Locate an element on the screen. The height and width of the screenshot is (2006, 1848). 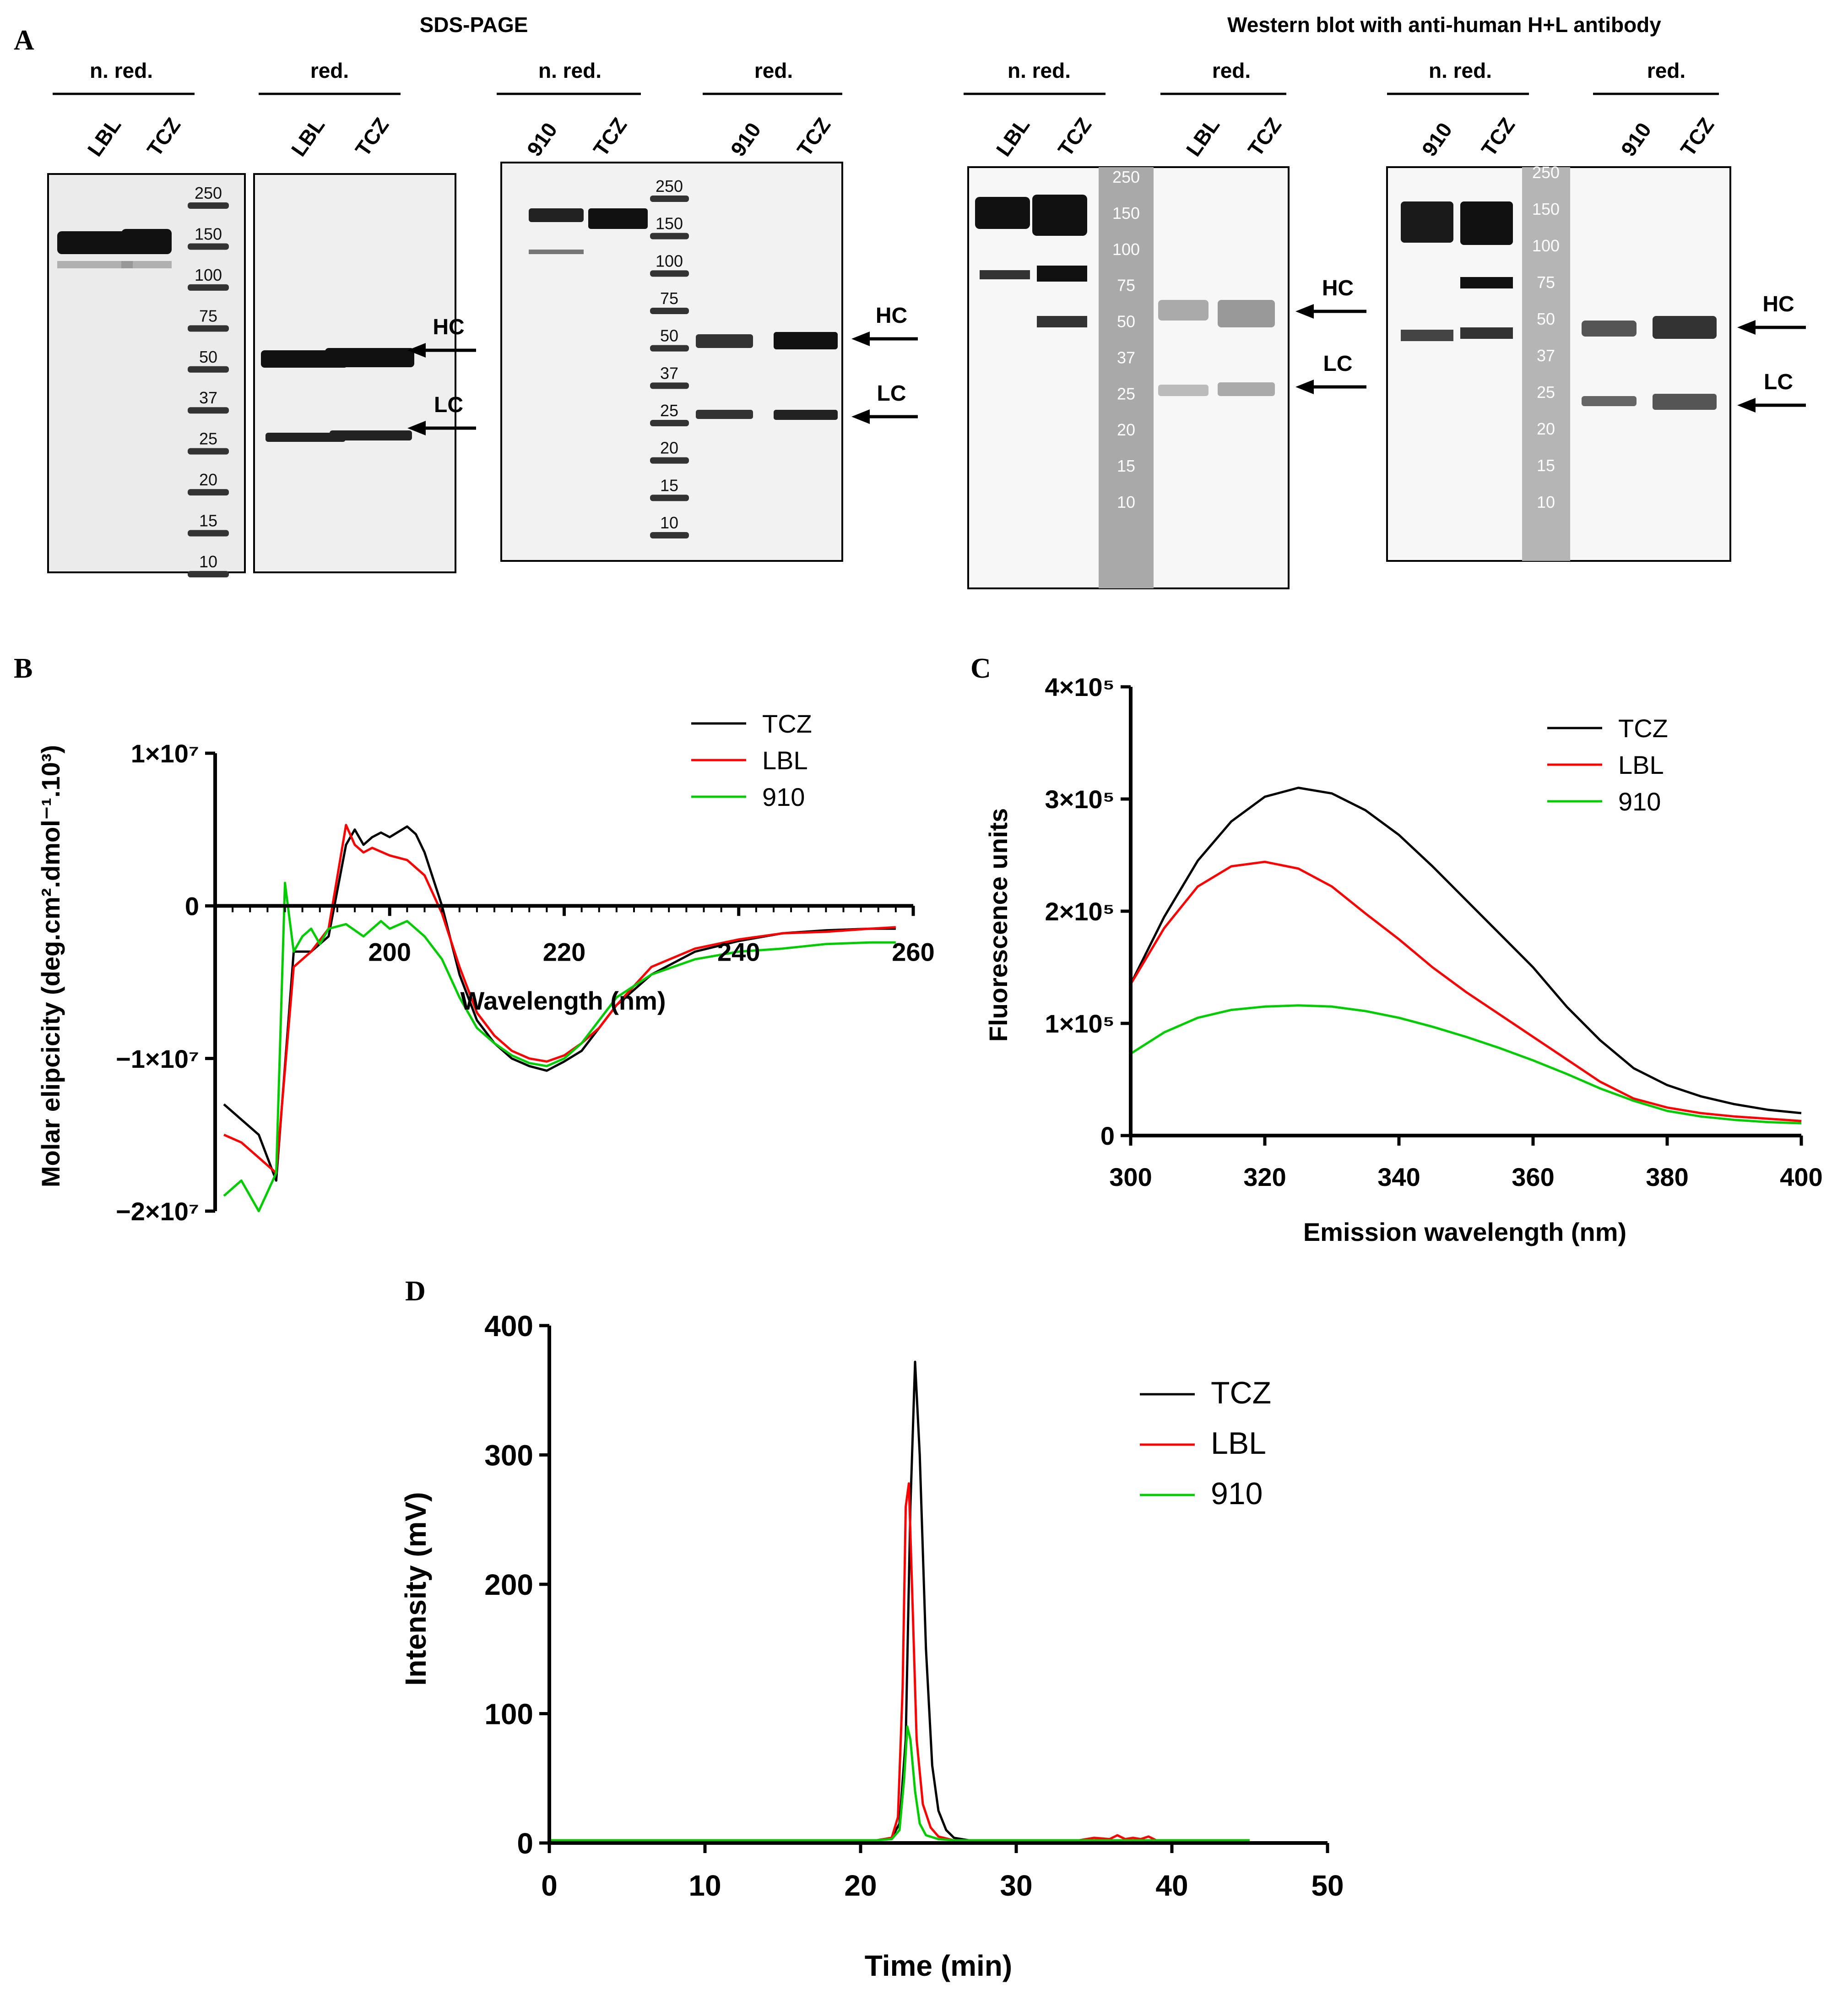
x-tick-label: 20 is located at coordinates (860, 1885).